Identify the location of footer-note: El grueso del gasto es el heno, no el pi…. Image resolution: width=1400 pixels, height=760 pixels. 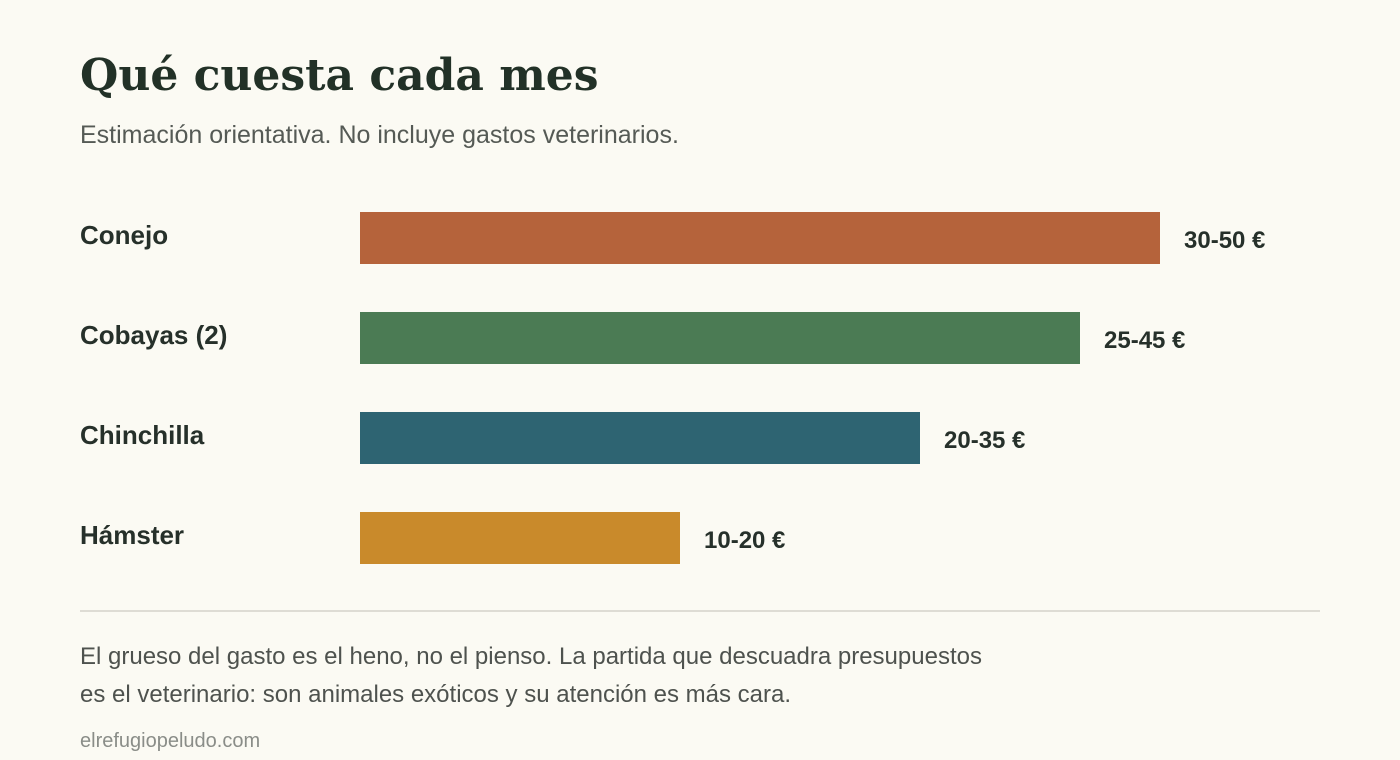
(580, 676).